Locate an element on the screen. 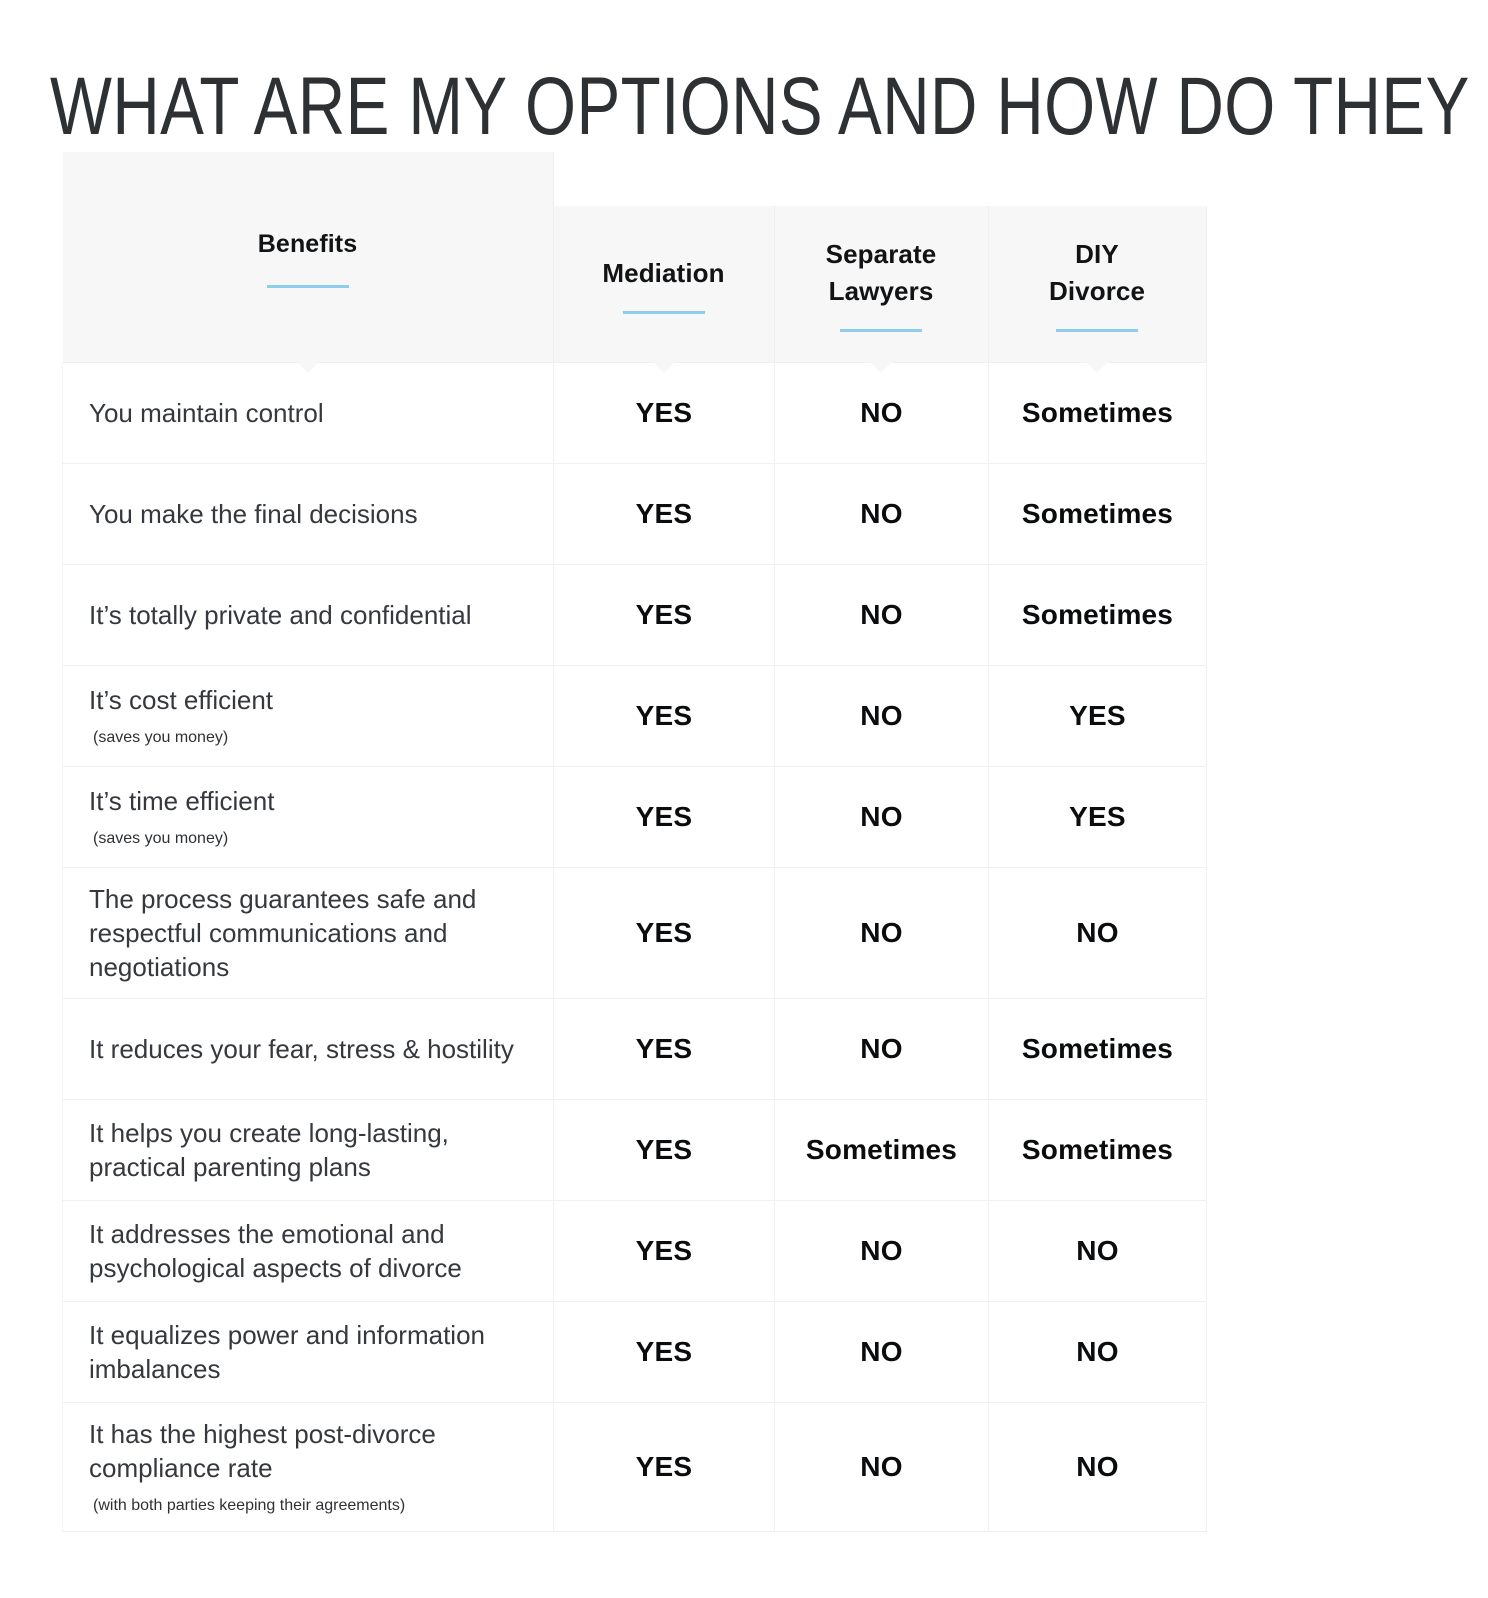 Image resolution: width=1488 pixels, height=1598 pixels. benefits-notch-icon is located at coordinates (307, 367).